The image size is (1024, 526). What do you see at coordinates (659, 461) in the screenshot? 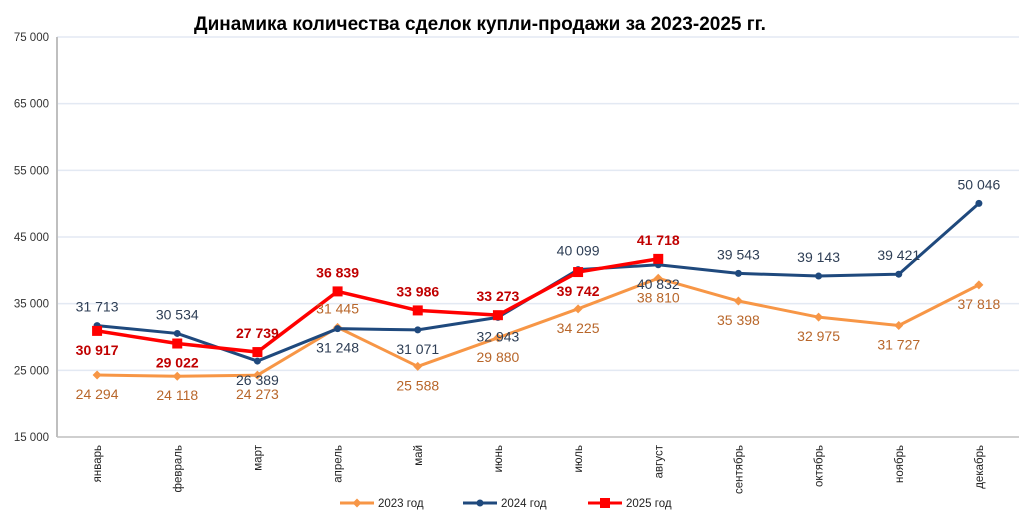
I see `x-tick-label: август` at bounding box center [659, 461].